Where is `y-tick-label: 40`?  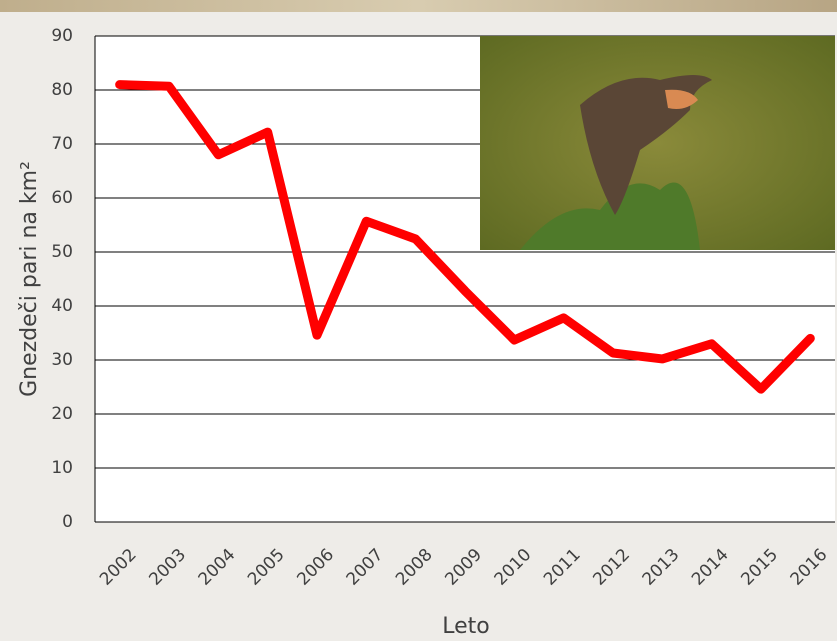
y-tick-label: 40 is located at coordinates (62, 306).